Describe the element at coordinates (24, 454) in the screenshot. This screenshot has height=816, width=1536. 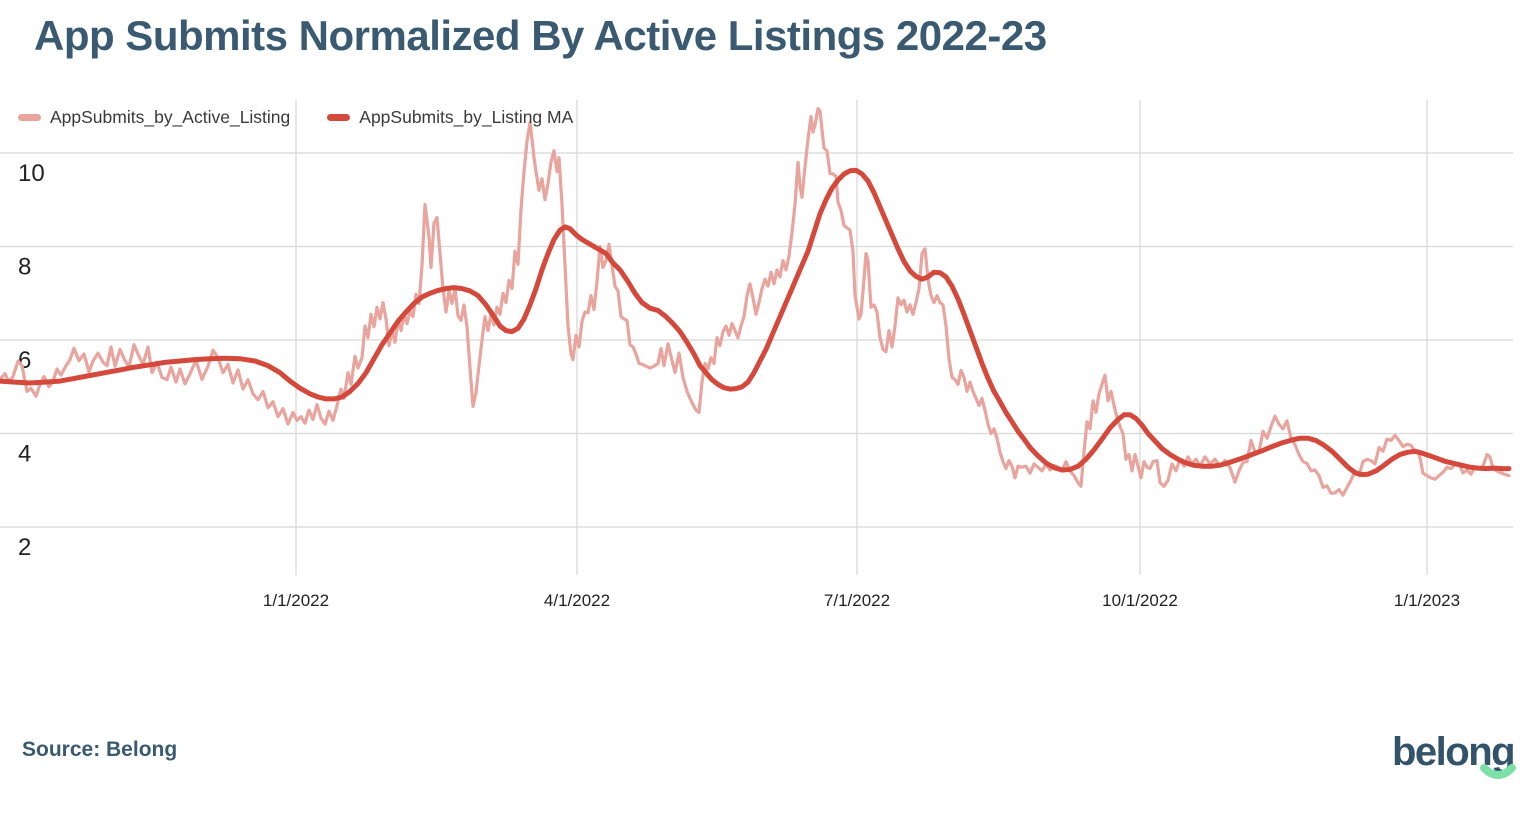
I see `y-tick-label: 4` at that location.